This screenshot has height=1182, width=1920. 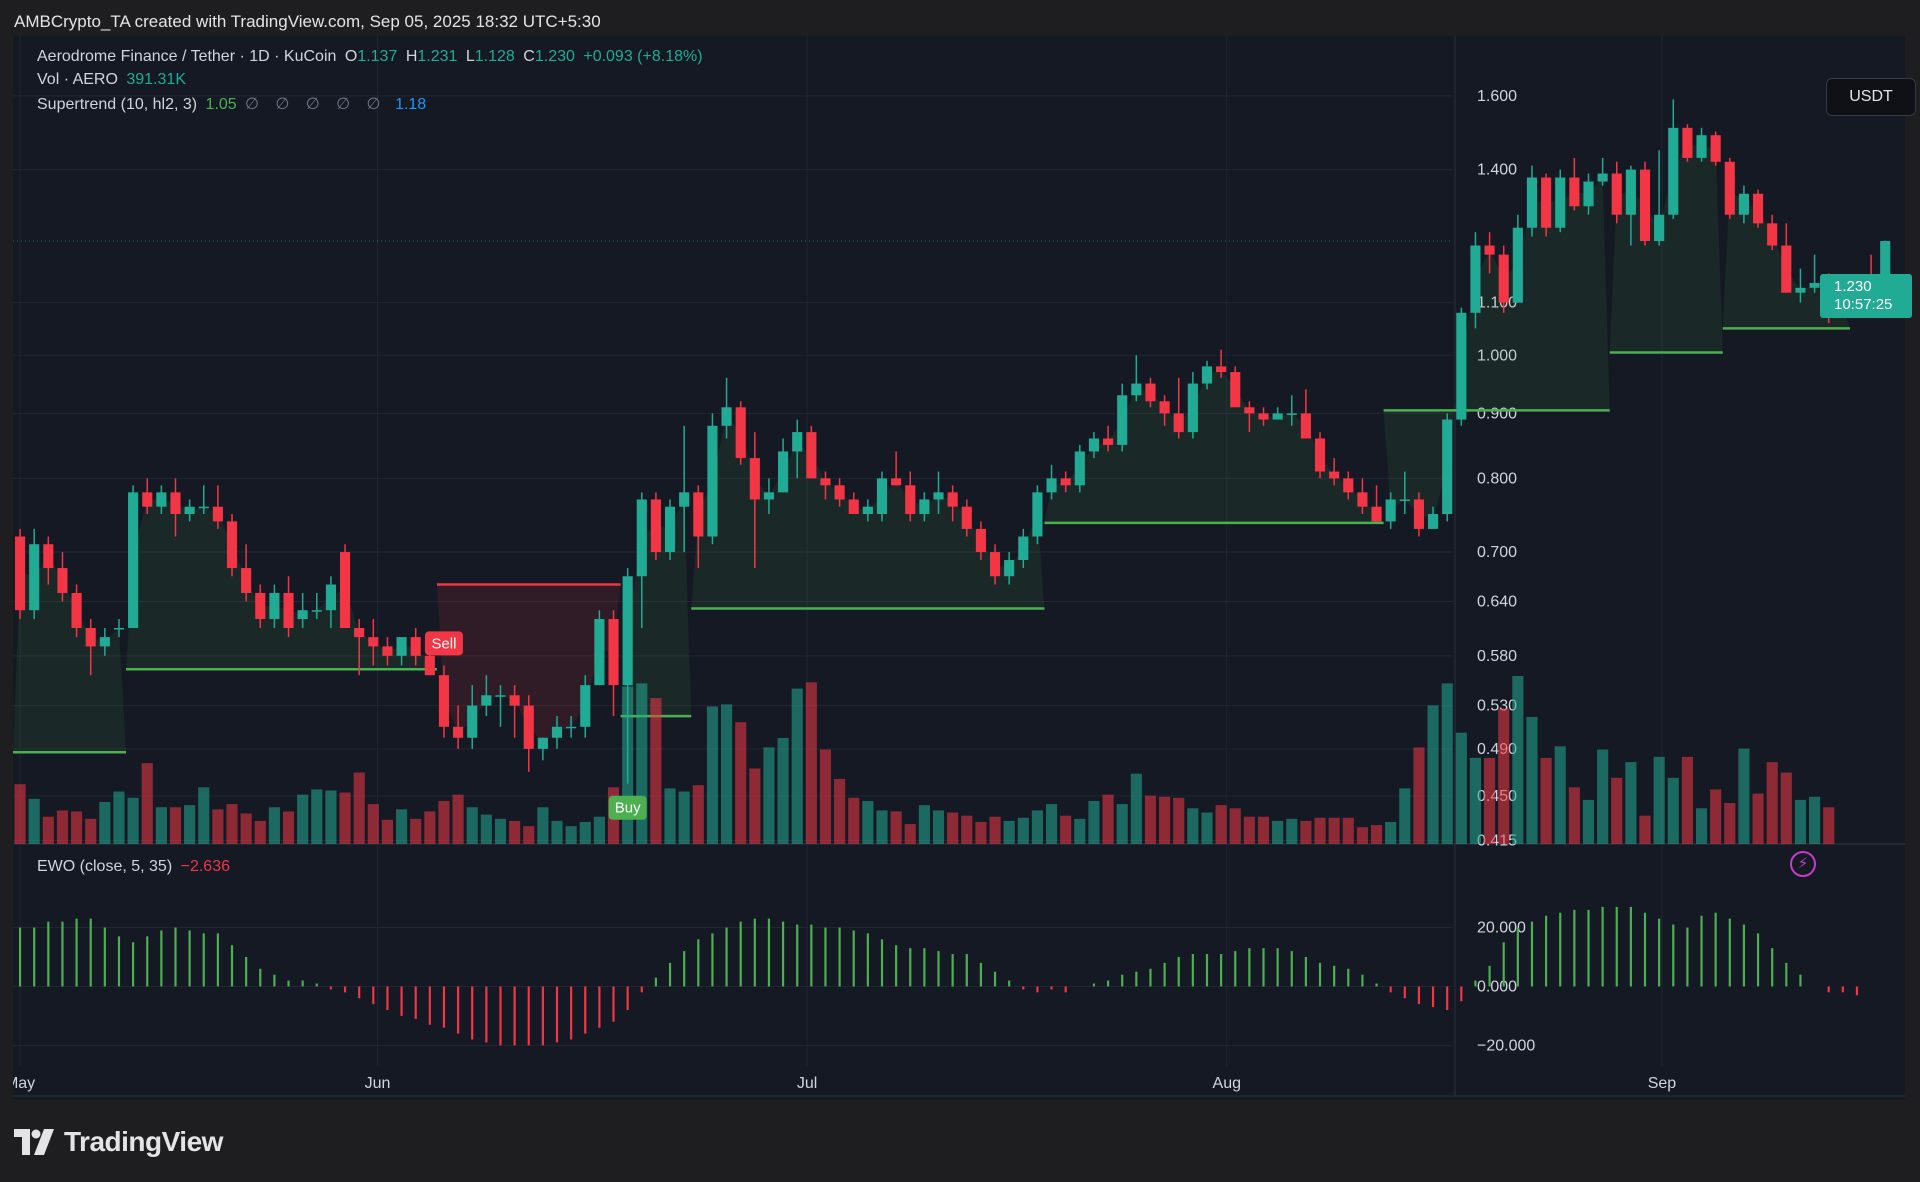 What do you see at coordinates (1497, 602) in the screenshot?
I see `price-tick-label: 0.640` at bounding box center [1497, 602].